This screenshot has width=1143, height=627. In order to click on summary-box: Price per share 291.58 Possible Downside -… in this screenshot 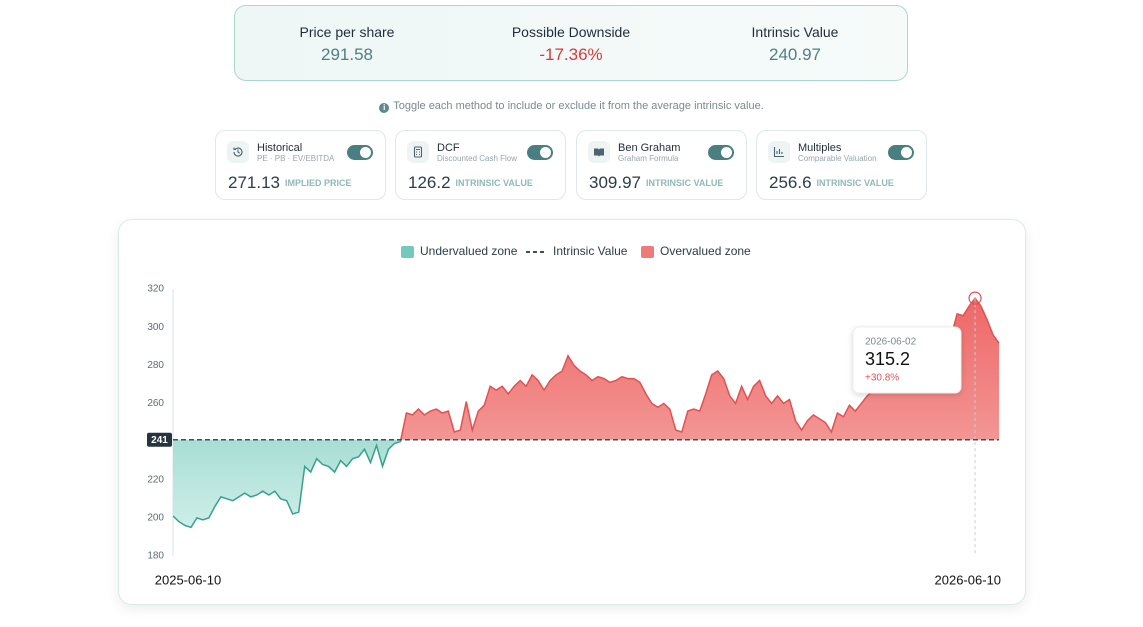, I will do `click(571, 43)`.